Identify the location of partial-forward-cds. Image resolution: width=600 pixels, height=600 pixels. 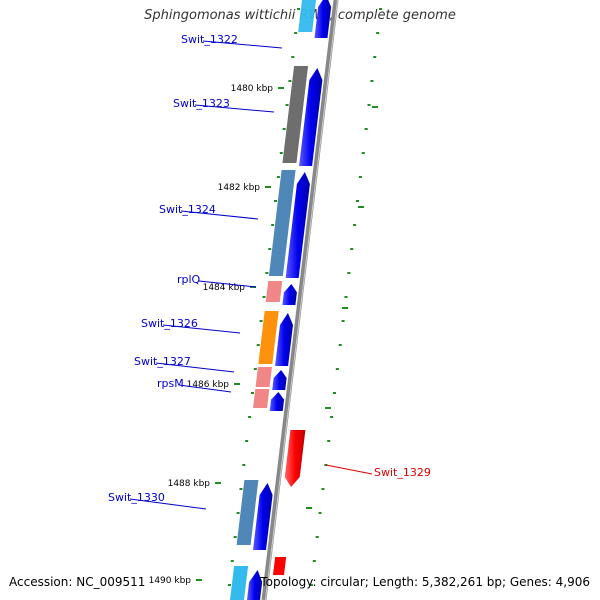
(255, 585).